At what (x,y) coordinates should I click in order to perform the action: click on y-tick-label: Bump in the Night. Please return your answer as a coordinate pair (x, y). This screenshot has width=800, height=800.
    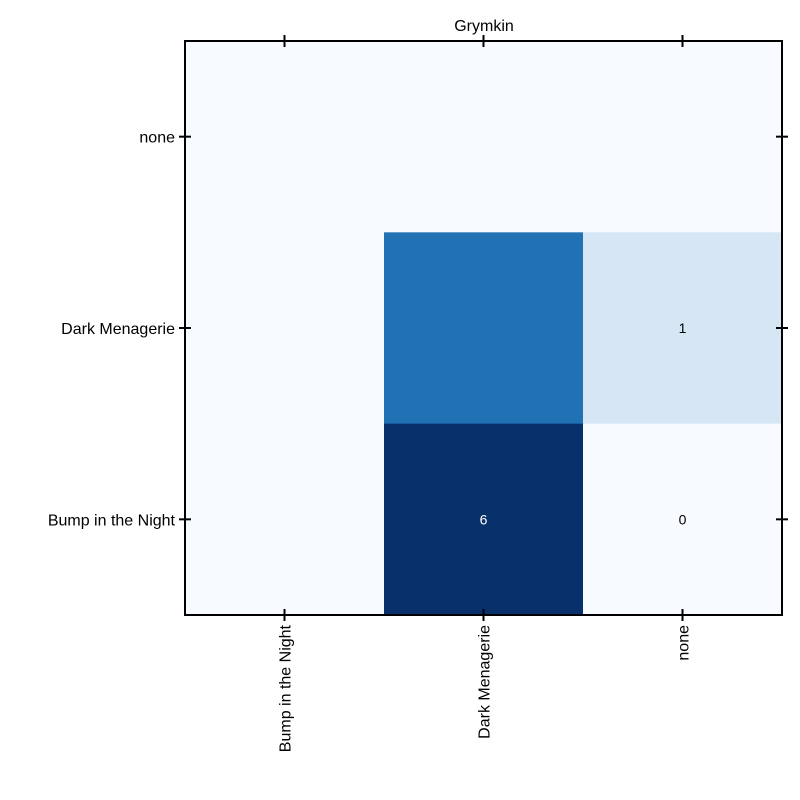
    Looking at the image, I should click on (112, 520).